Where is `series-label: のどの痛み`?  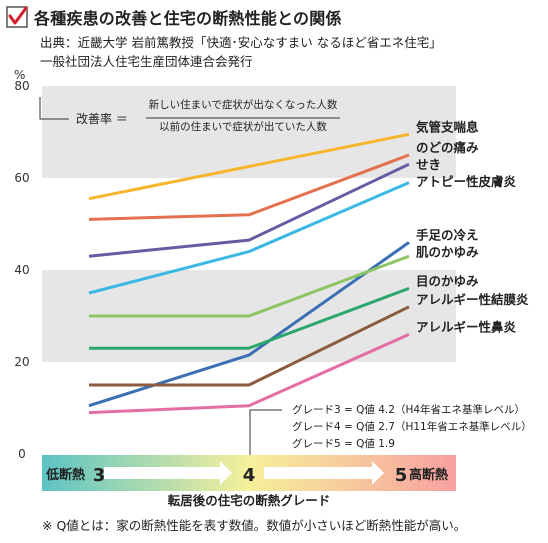
series-label: のどの痛み is located at coordinates (447, 147).